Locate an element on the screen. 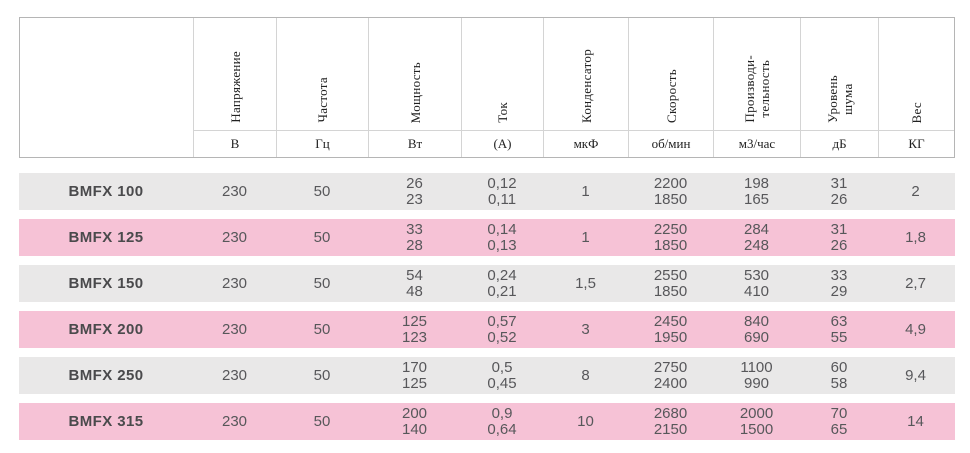 The image size is (970, 453). value-cell: 2000 1500 is located at coordinates (756, 421).